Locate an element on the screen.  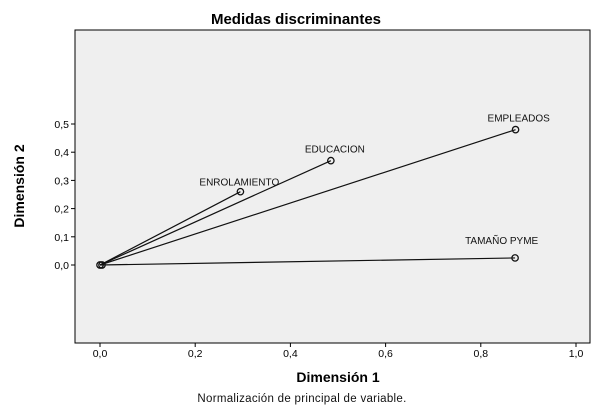
point-enrolamiento is located at coordinates (240, 191).